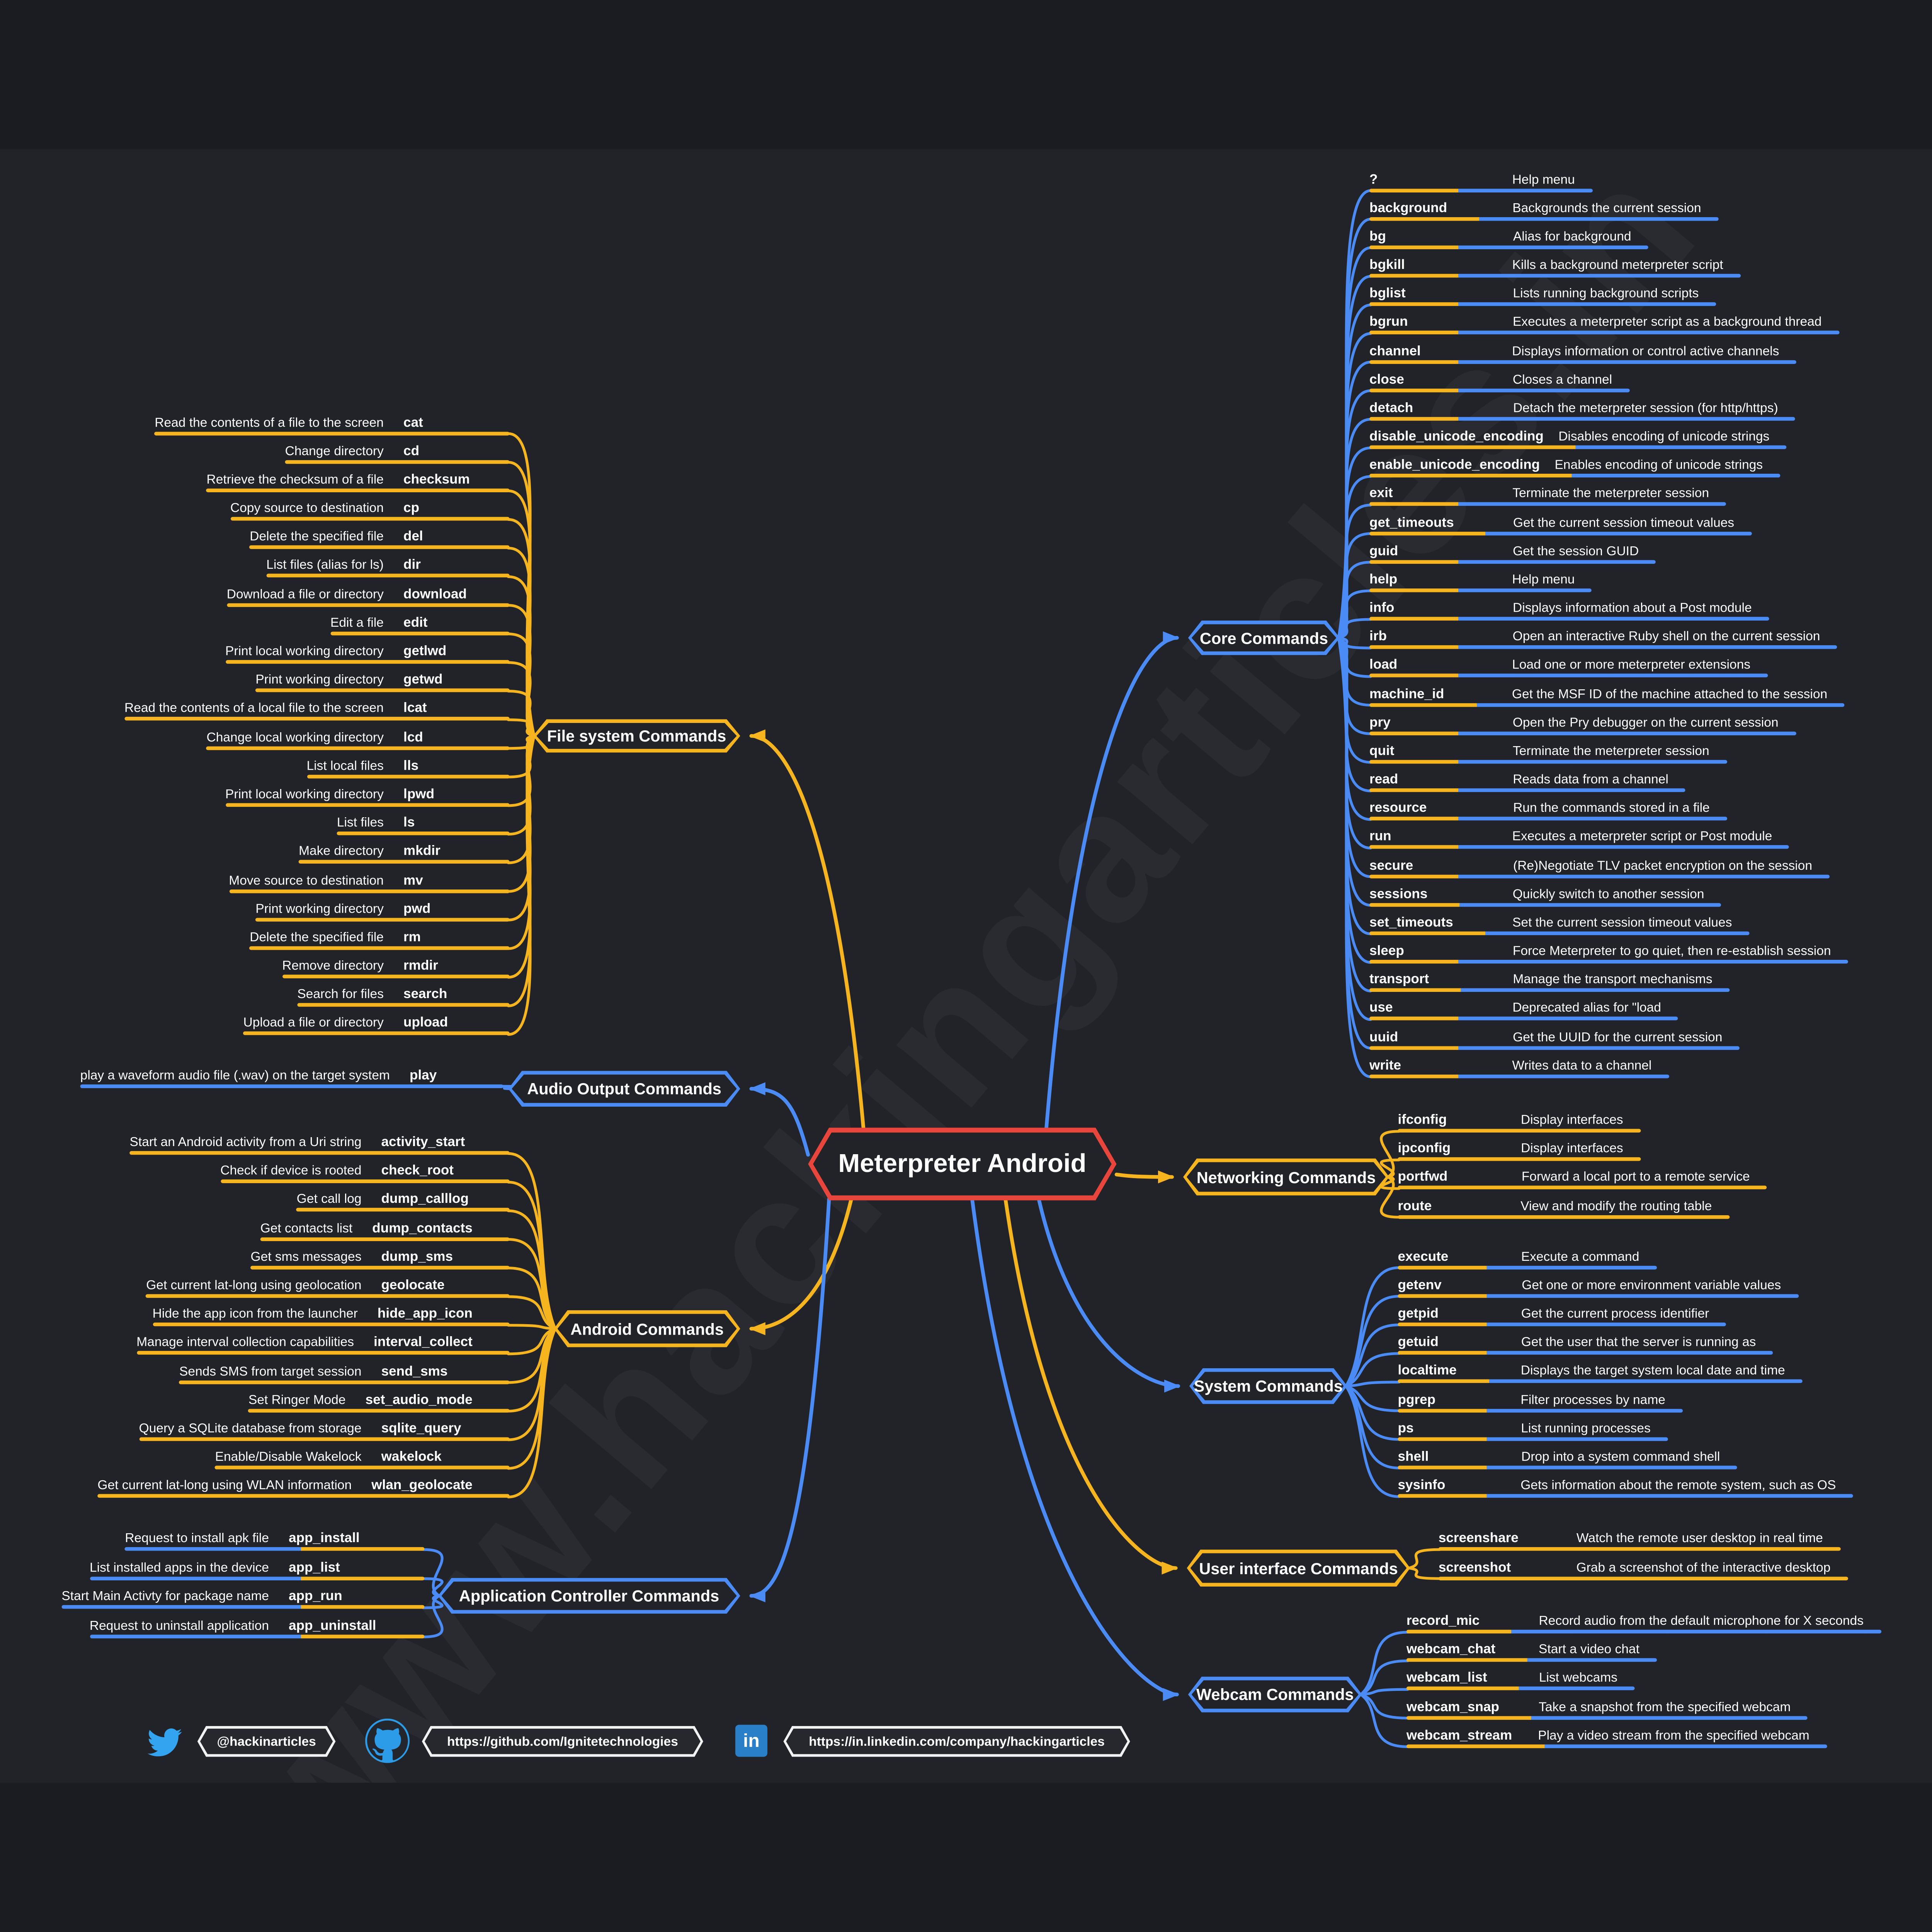 This screenshot has width=1932, height=1932. What do you see at coordinates (1382, 751) in the screenshot?
I see `command-name: quit` at bounding box center [1382, 751].